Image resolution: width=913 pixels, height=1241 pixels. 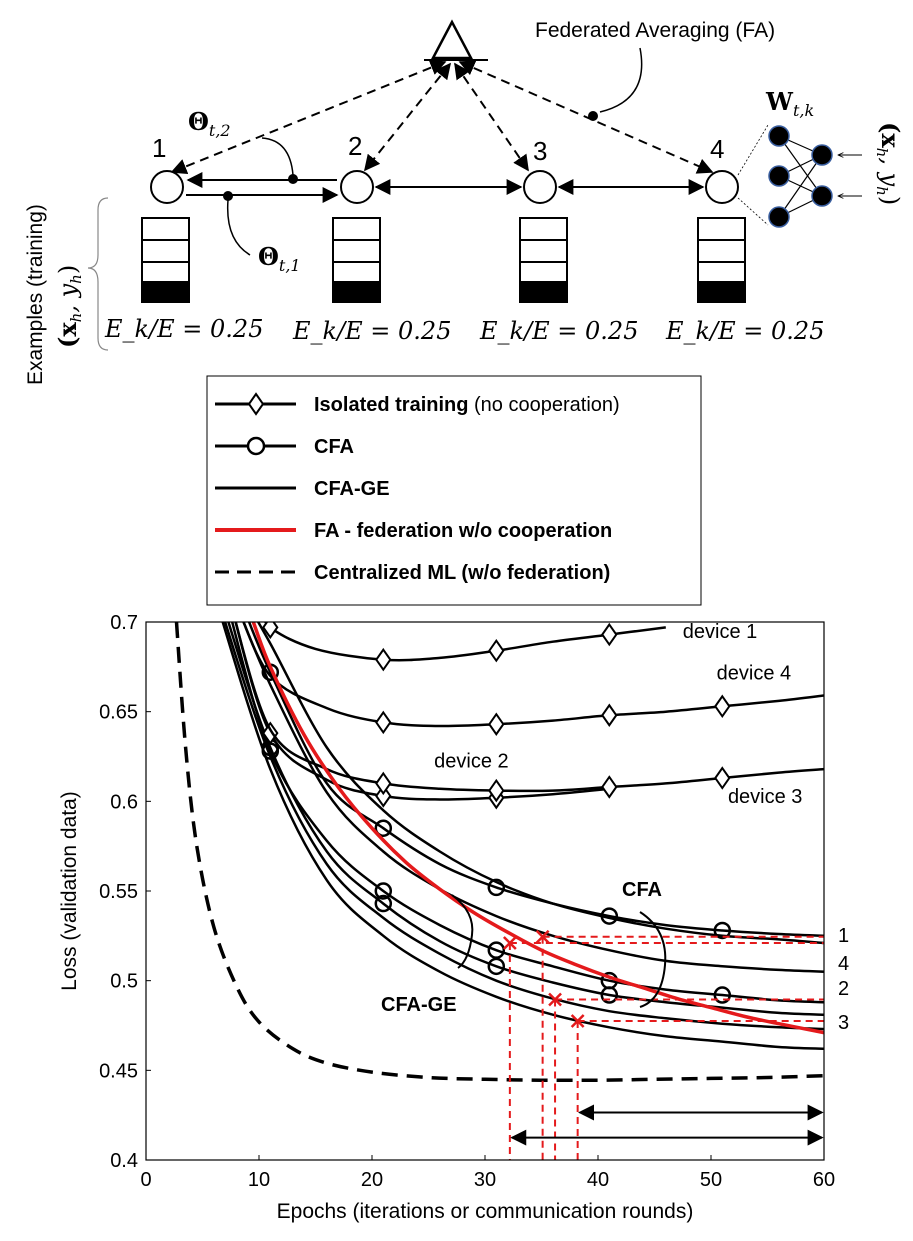 I want to click on x-tick-label: 40, so click(x=598, y=1180).